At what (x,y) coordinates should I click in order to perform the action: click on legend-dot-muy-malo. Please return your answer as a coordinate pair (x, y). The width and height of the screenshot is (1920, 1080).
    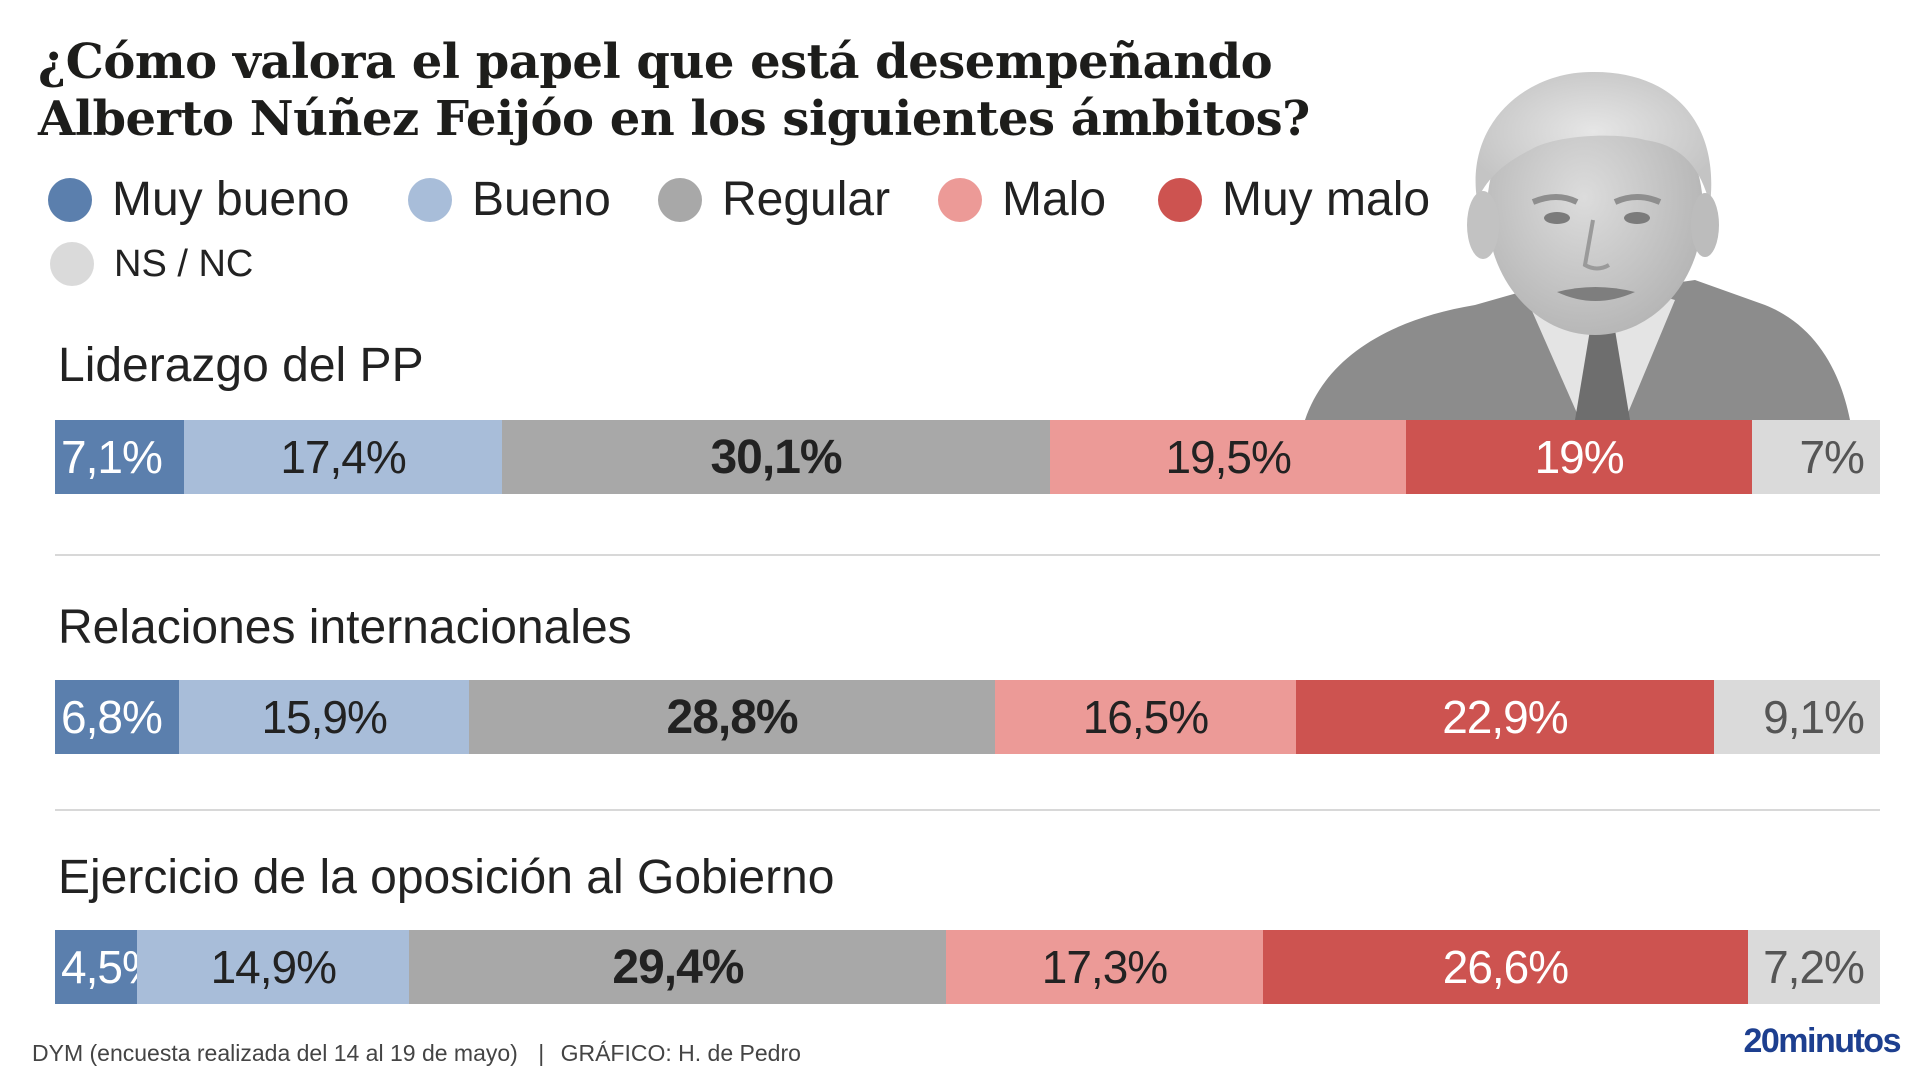
    Looking at the image, I should click on (1180, 199).